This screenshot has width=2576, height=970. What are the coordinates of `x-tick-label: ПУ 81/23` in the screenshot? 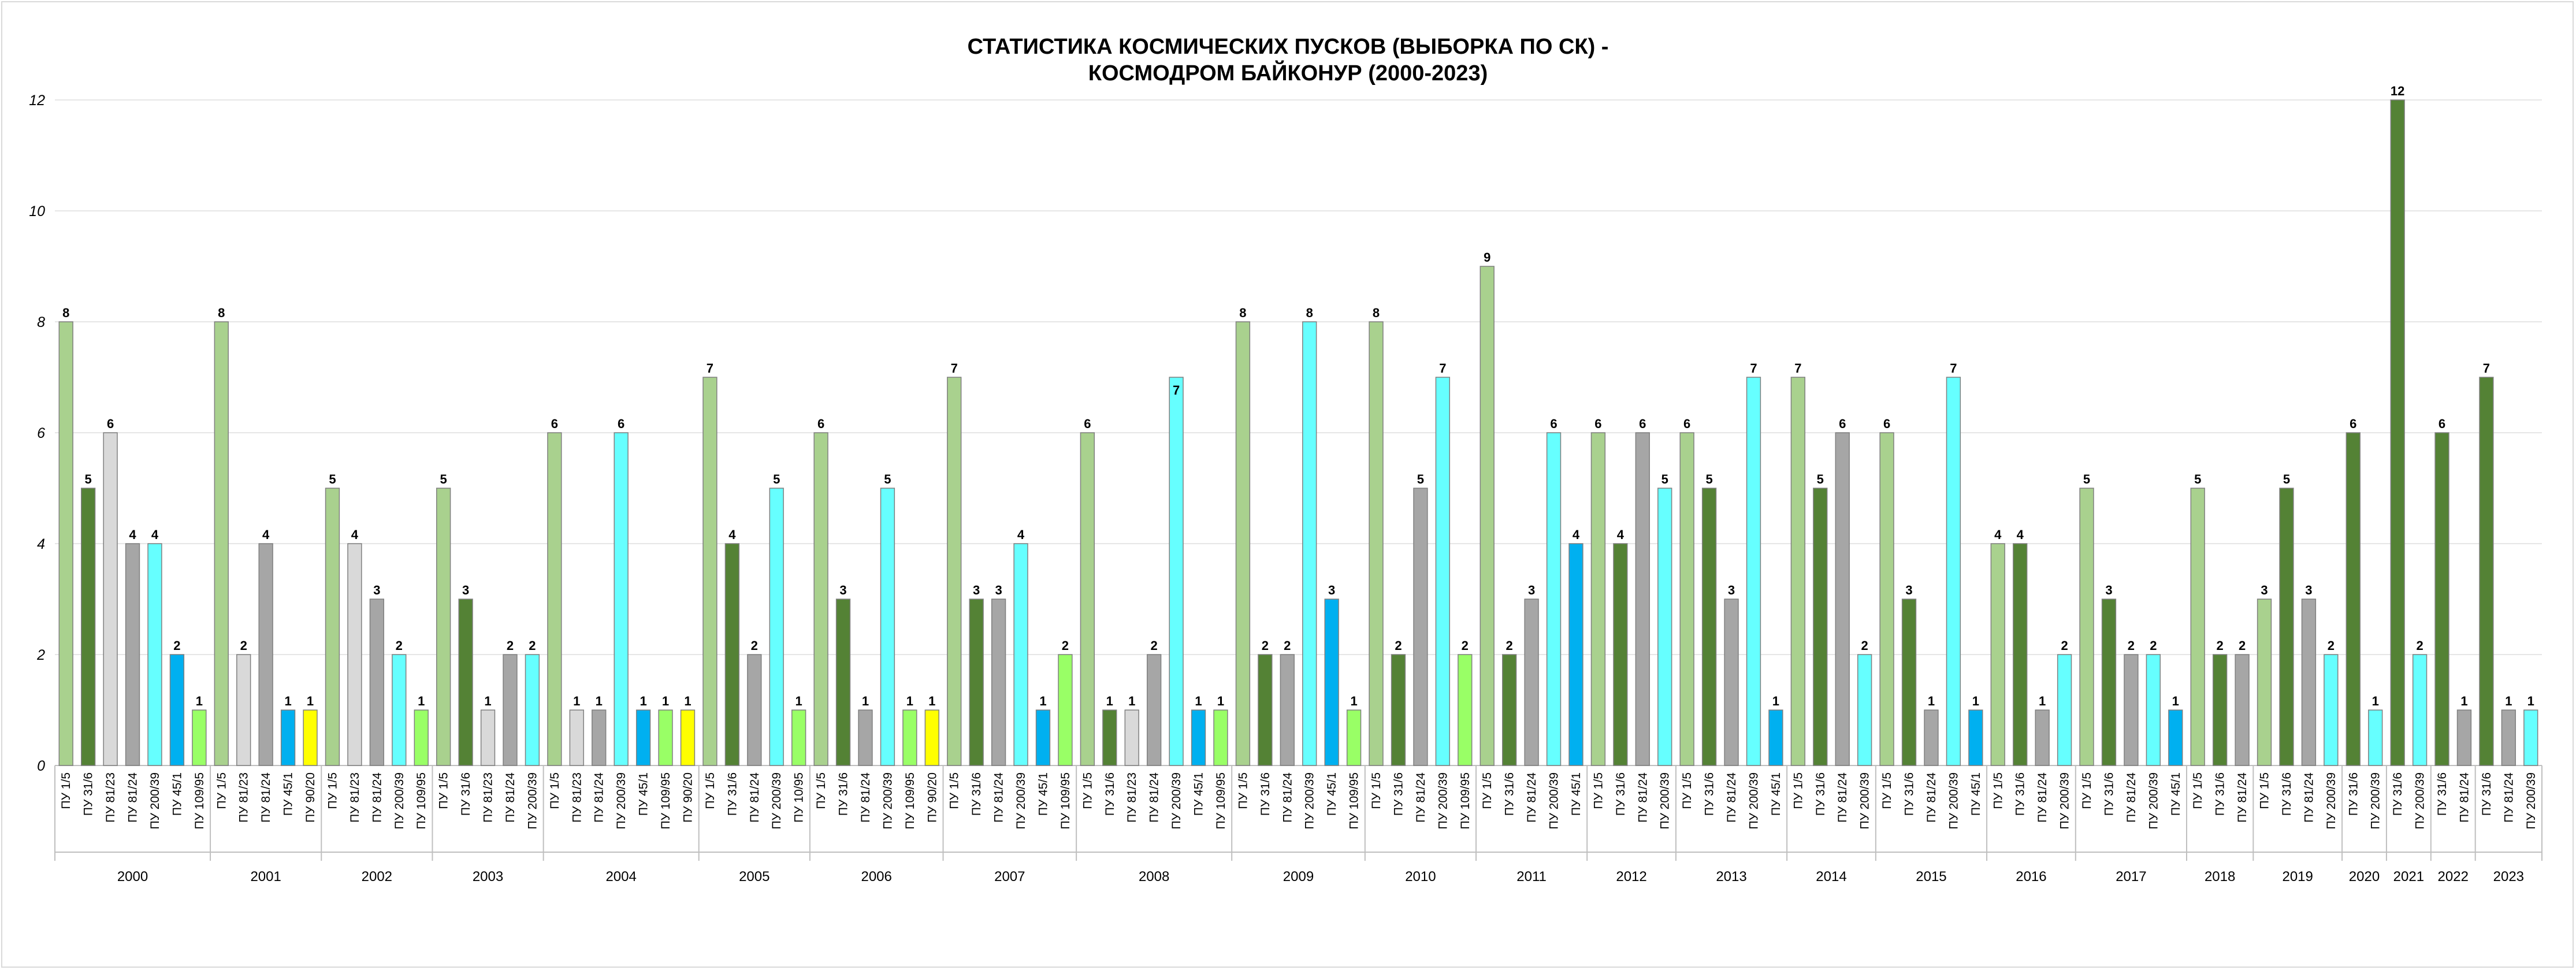 It's located at (244, 797).